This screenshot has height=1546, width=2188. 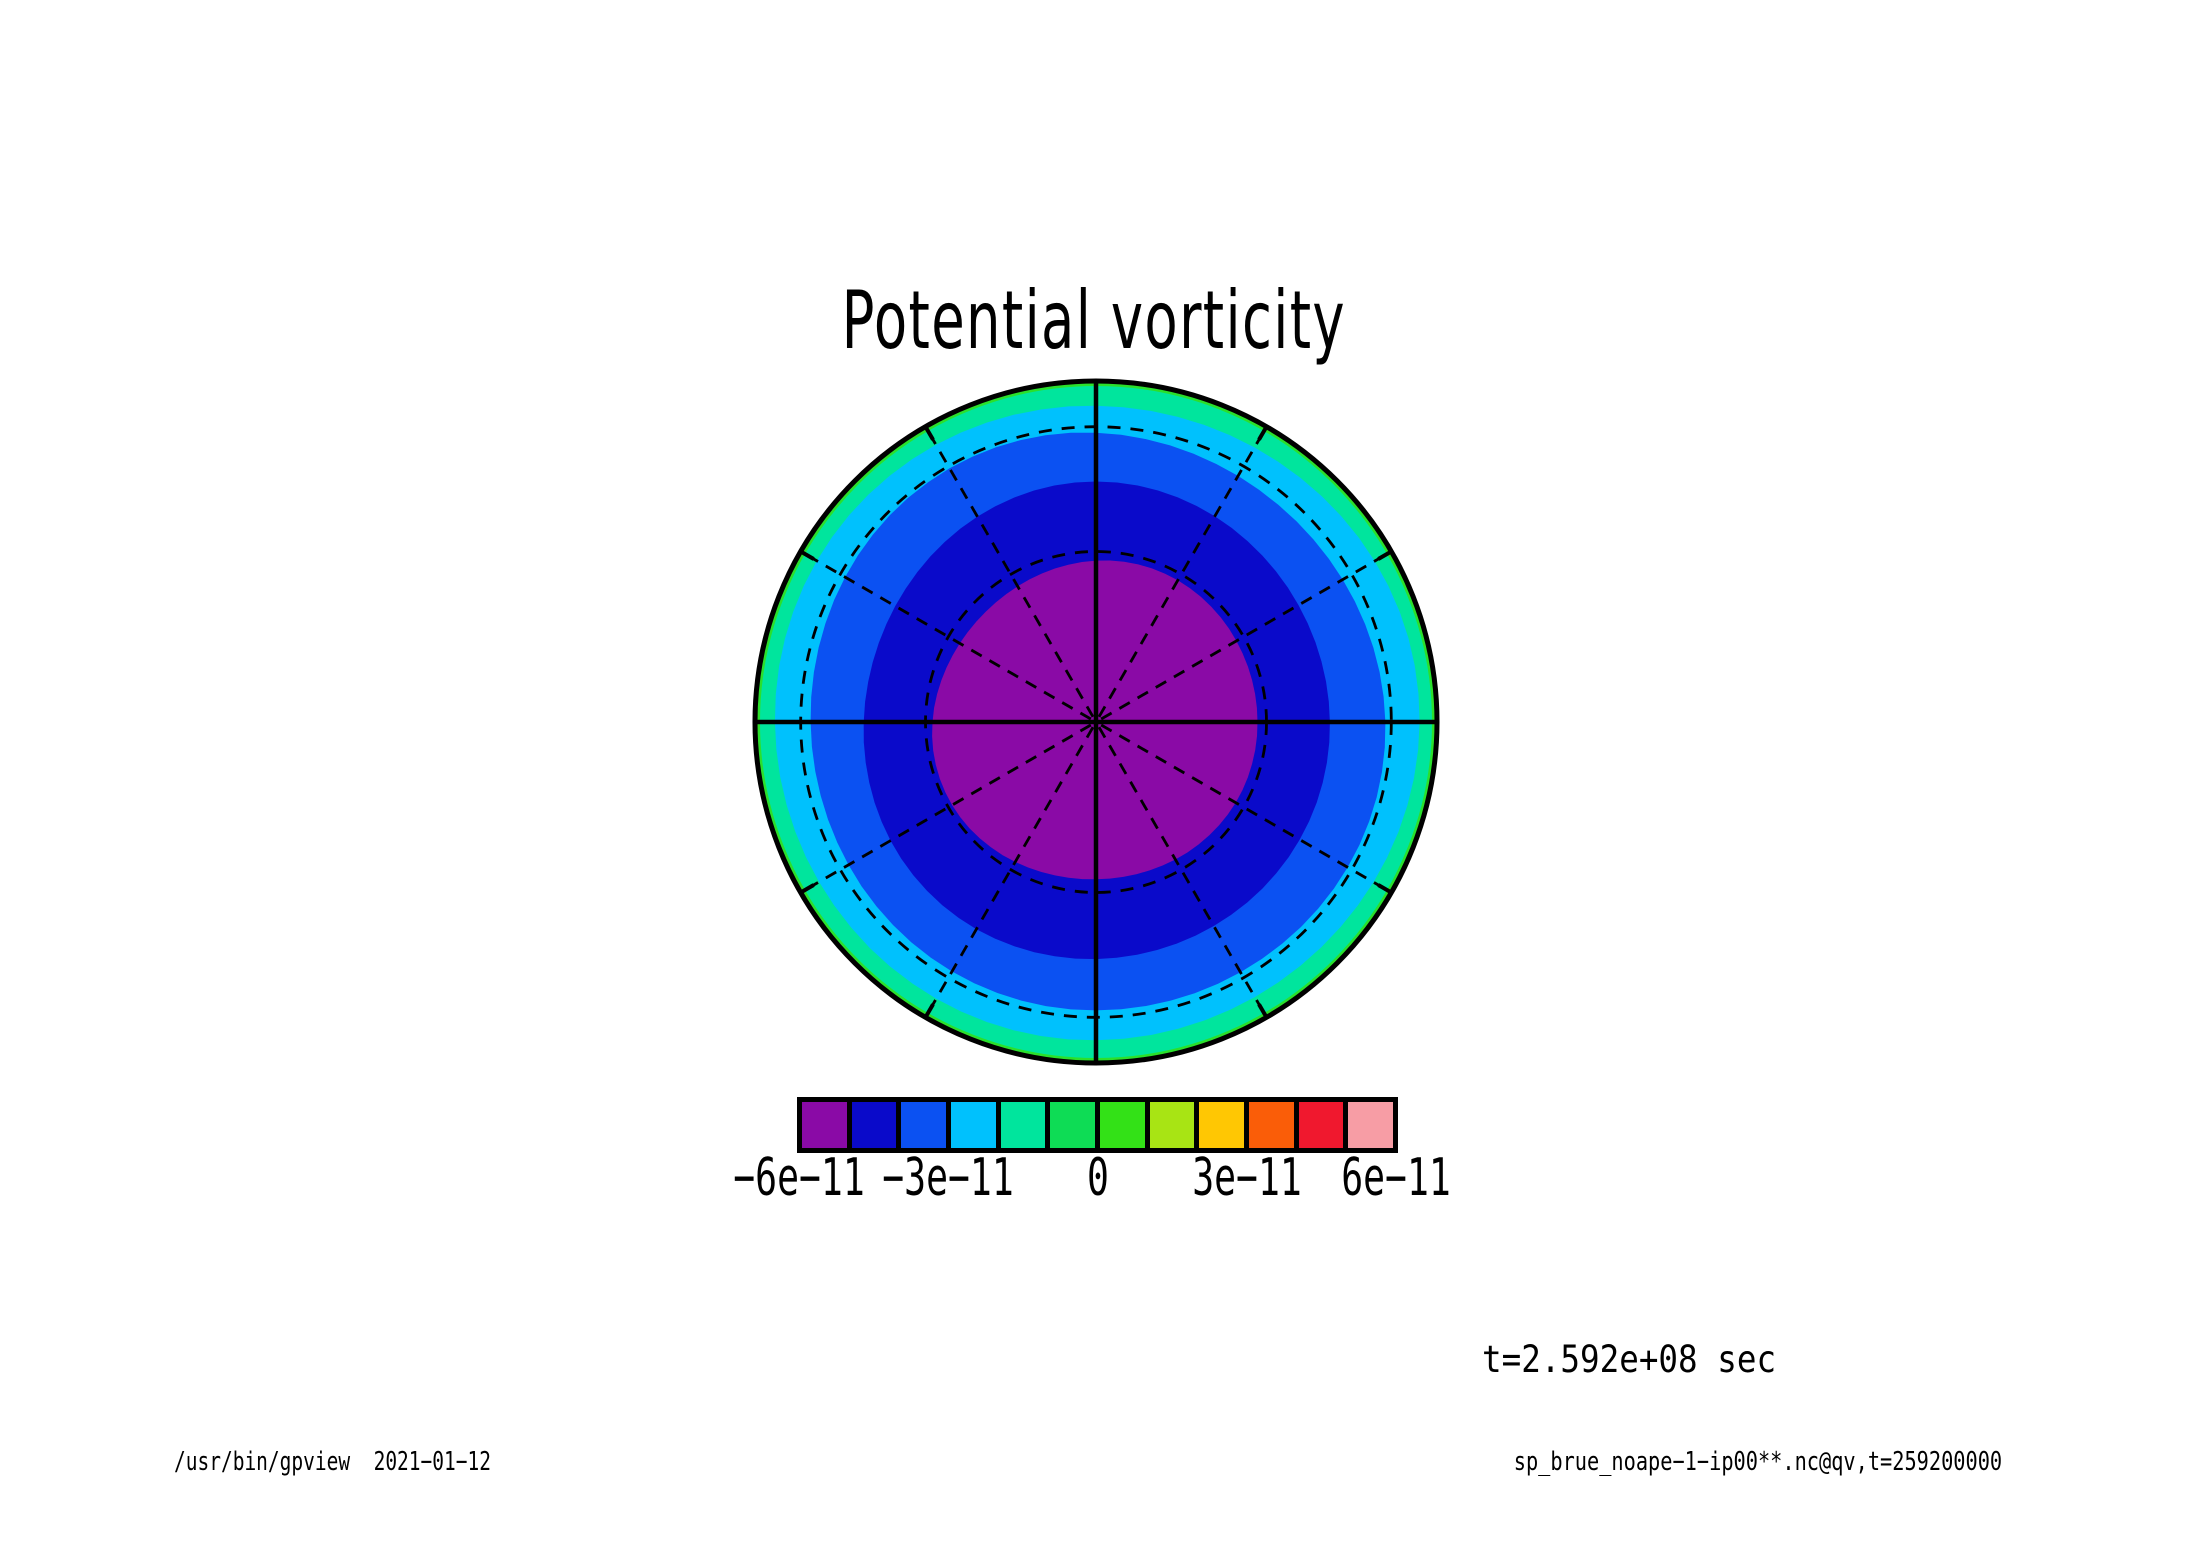 What do you see at coordinates (1629, 1359) in the screenshot?
I see `time-annotation: t=2.592e+08 sec` at bounding box center [1629, 1359].